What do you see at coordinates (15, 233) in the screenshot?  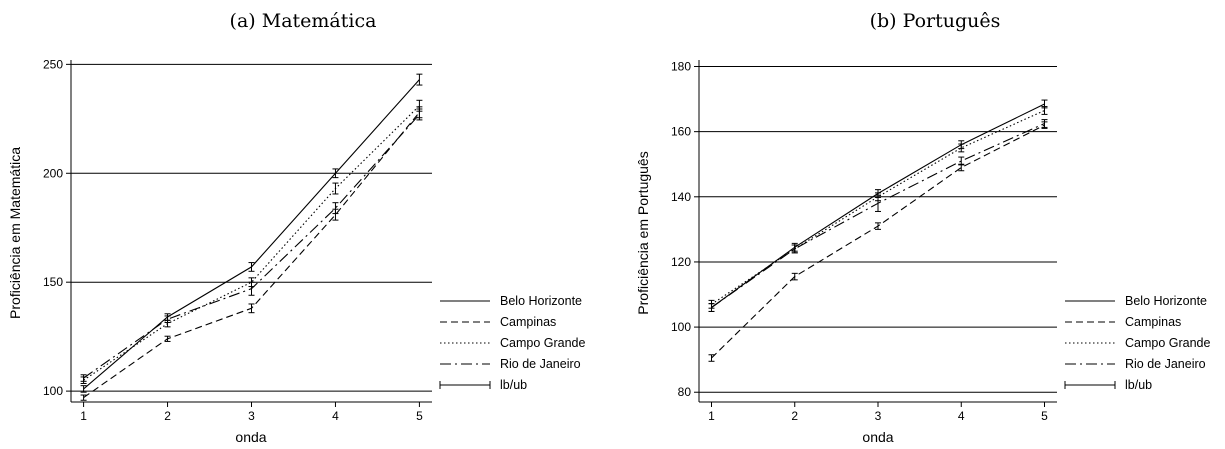 I see `y-axis-label: Proficiência em Matemática` at bounding box center [15, 233].